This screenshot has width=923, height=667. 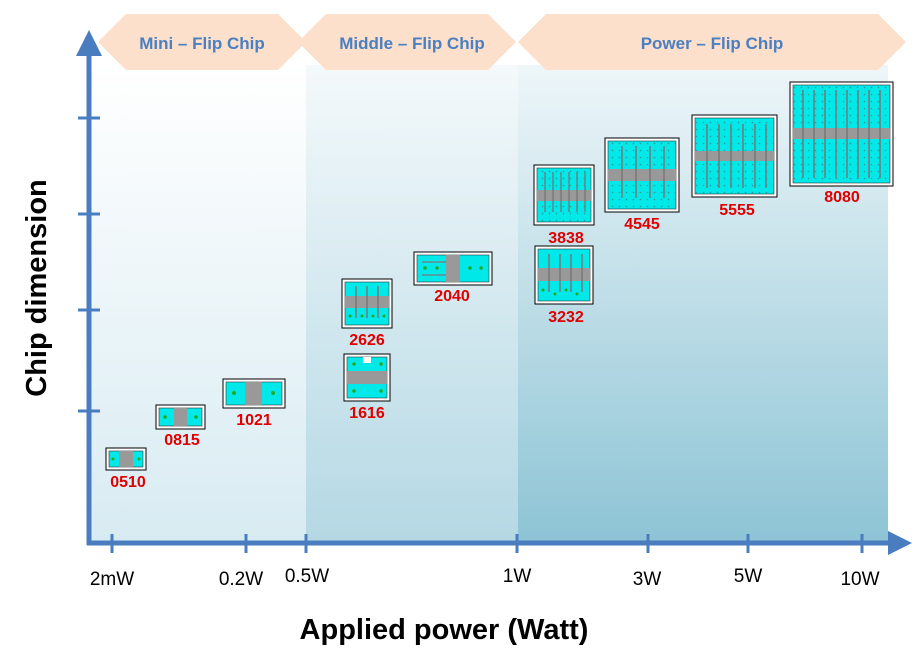 I want to click on chip-label-0815: 0815, so click(x=182, y=440).